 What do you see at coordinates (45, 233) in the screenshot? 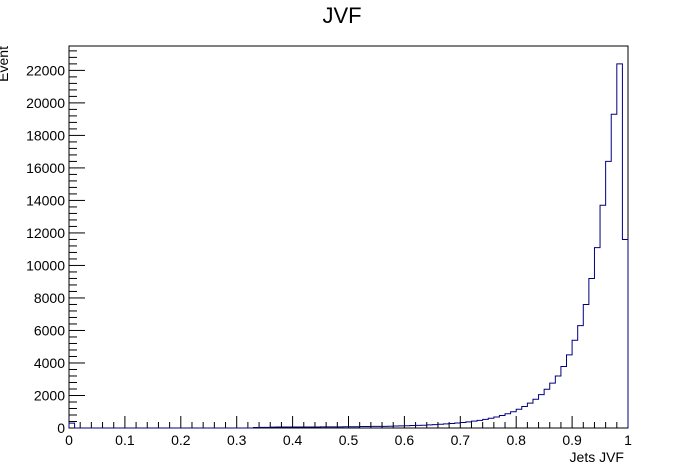
I see `y-tick-label: 12000` at bounding box center [45, 233].